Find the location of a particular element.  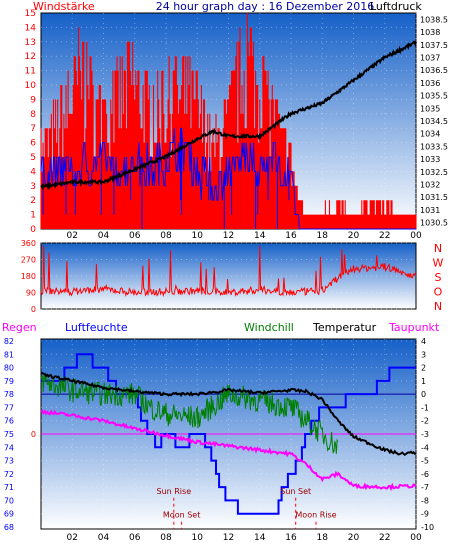

direction-tick-label: 180 is located at coordinates (28, 276).